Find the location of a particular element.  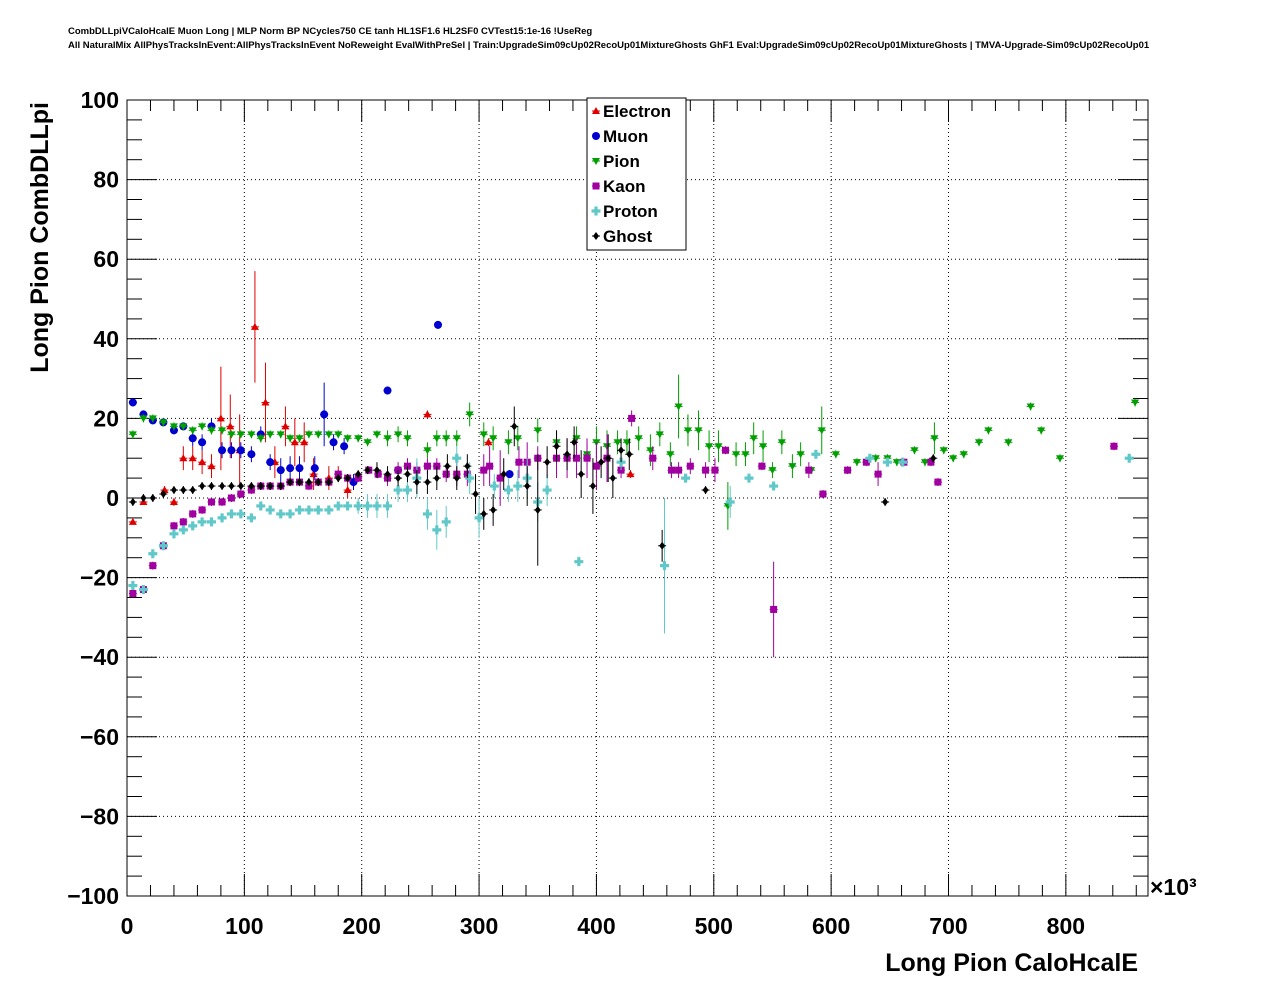

y-tick-label: 20 is located at coordinates (106, 418).